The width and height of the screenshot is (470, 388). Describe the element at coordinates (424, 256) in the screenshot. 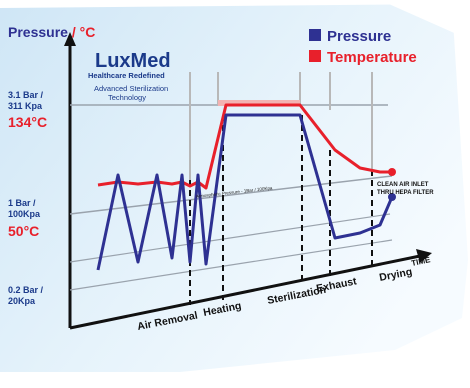

I see `x-axis-arrow` at that location.